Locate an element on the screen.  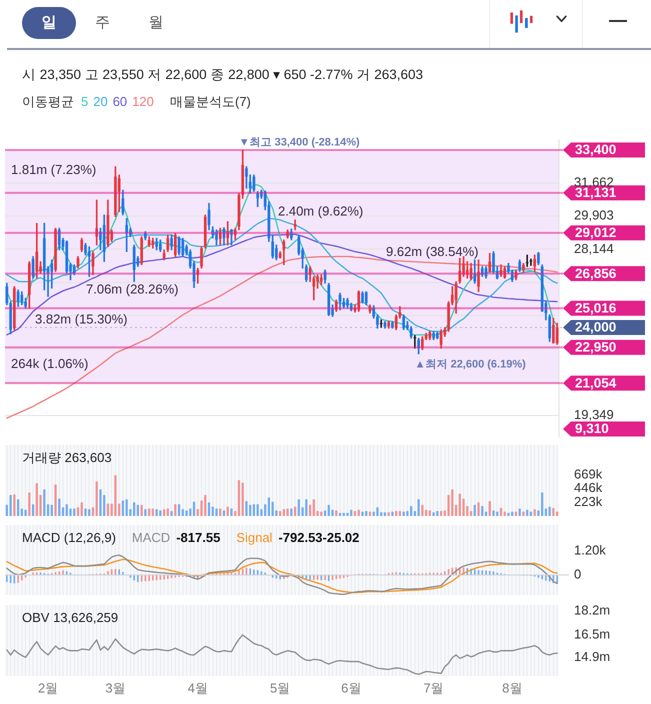
y-tick-label: 28,144 is located at coordinates (594, 248).